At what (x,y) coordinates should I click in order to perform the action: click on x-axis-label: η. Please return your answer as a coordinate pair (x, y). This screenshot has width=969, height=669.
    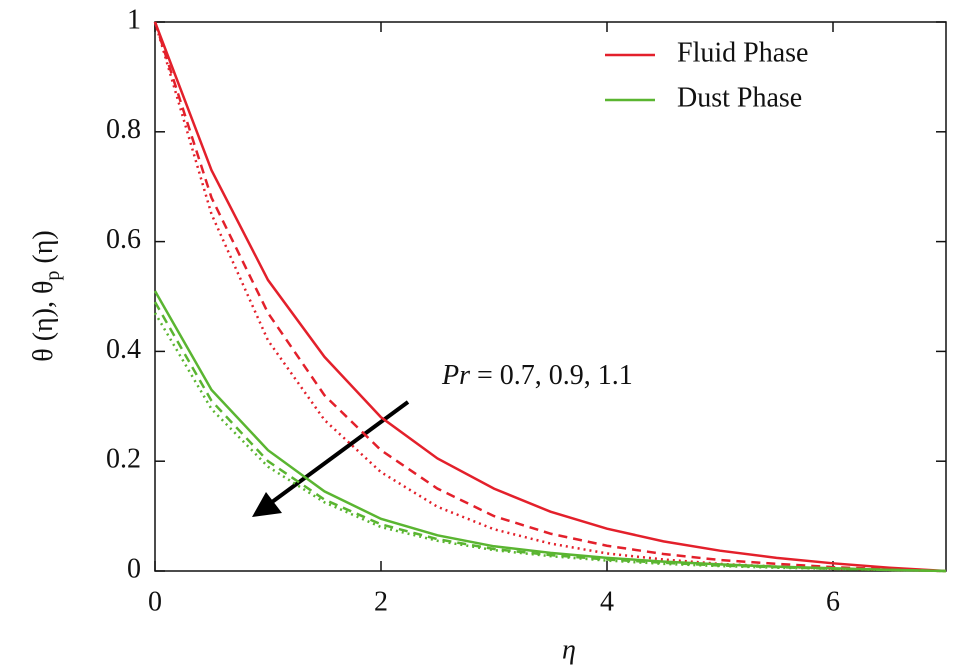
    Looking at the image, I should click on (569, 649).